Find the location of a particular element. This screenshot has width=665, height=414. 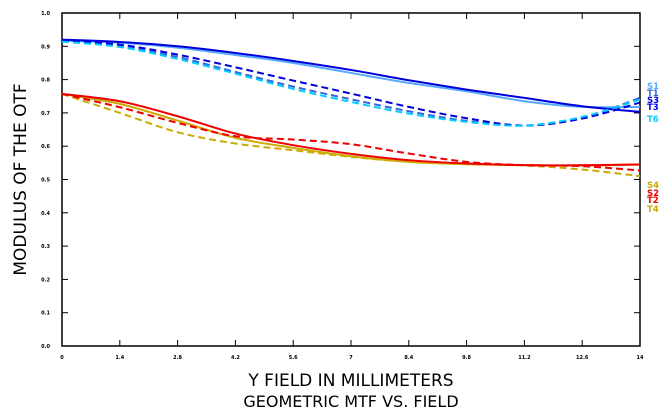

legend-label-s1: S1 is located at coordinates (653, 87).